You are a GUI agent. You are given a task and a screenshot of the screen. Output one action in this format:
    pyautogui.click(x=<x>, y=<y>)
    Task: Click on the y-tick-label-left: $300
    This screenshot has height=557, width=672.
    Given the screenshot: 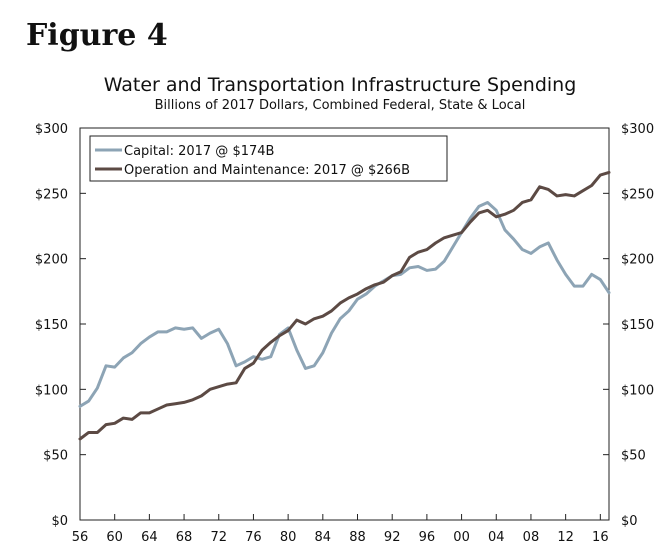 What is the action you would take?
    pyautogui.click(x=51, y=129)
    